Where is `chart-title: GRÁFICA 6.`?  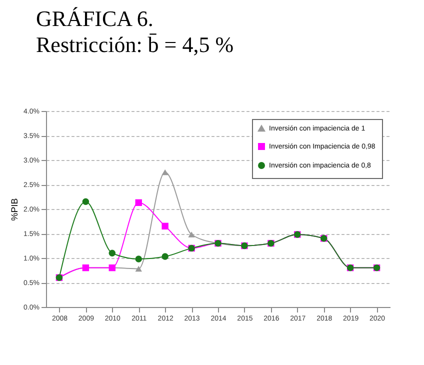
chart-title: GRÁFICA 6. is located at coordinates (95, 18).